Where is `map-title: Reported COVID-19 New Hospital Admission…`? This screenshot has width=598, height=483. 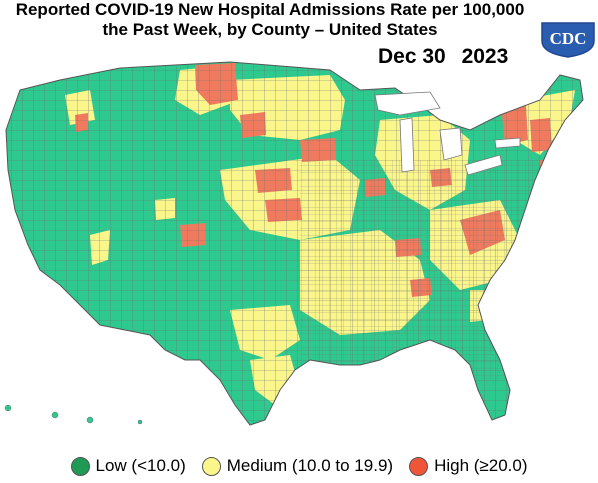 map-title: Reported COVID-19 New Hospital Admission… is located at coordinates (270, 20).